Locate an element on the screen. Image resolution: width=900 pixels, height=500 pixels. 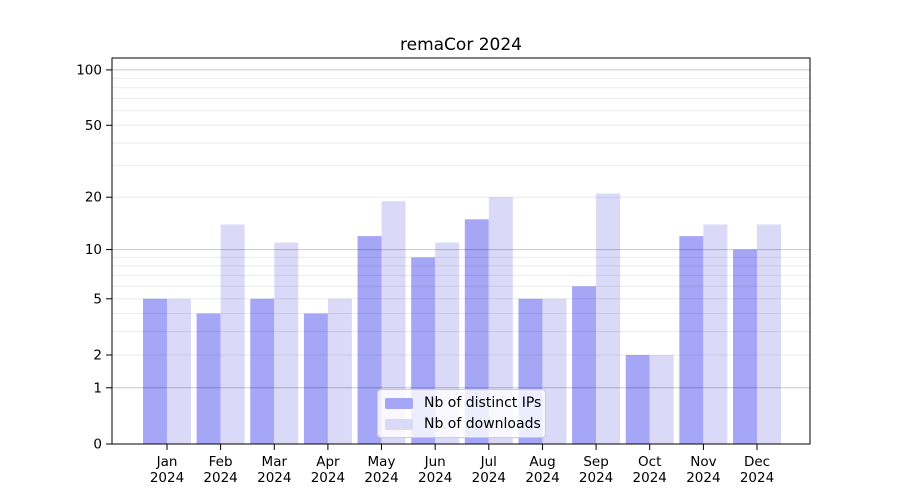
x-tick-label-month-mar-2024: Mar is located at coordinates (275, 462).